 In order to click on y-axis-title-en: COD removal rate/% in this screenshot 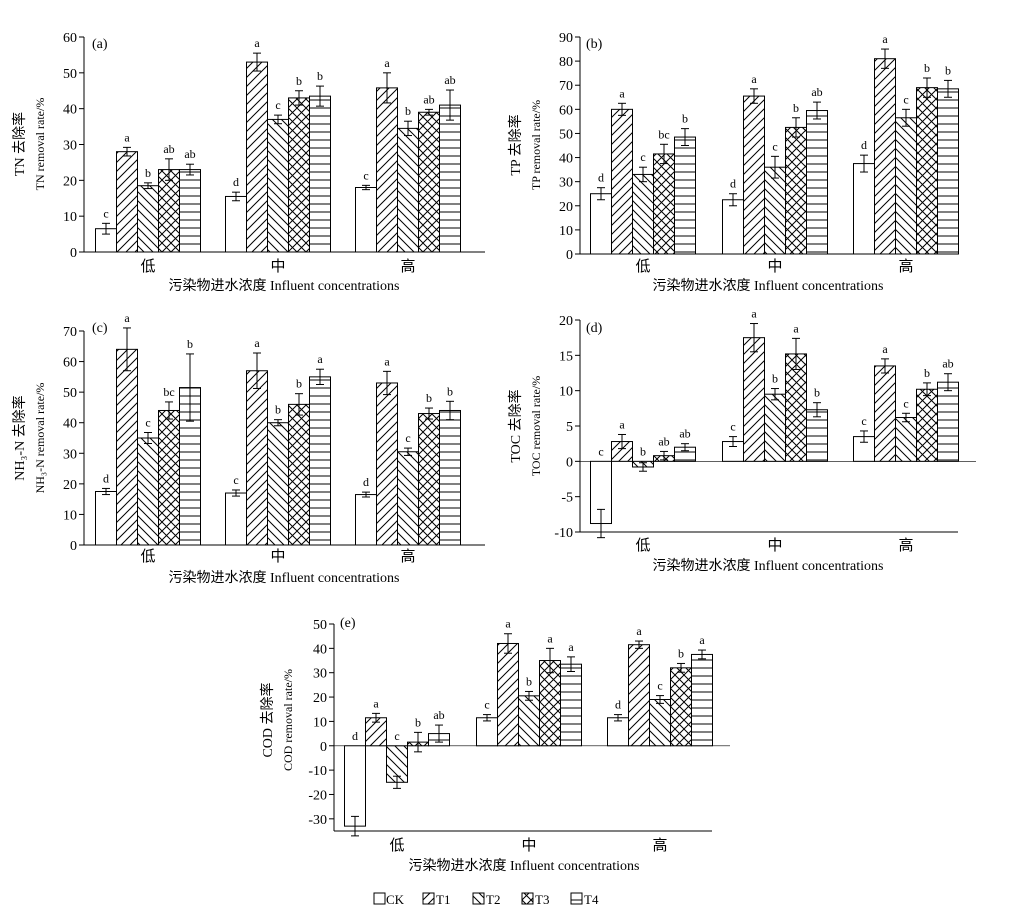, I will do `click(288, 720)`.